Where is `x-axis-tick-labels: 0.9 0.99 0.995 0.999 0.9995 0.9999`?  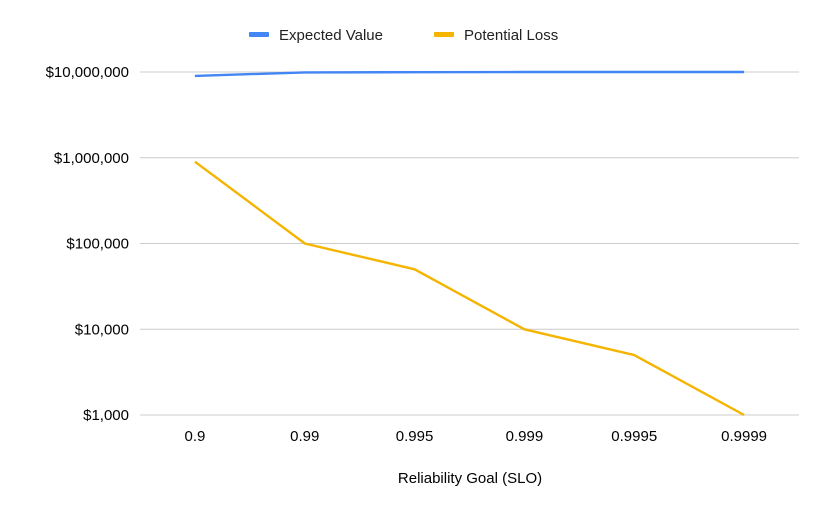 x-axis-tick-labels: 0.9 0.99 0.995 0.999 0.9995 0.9999 is located at coordinates (475, 436).